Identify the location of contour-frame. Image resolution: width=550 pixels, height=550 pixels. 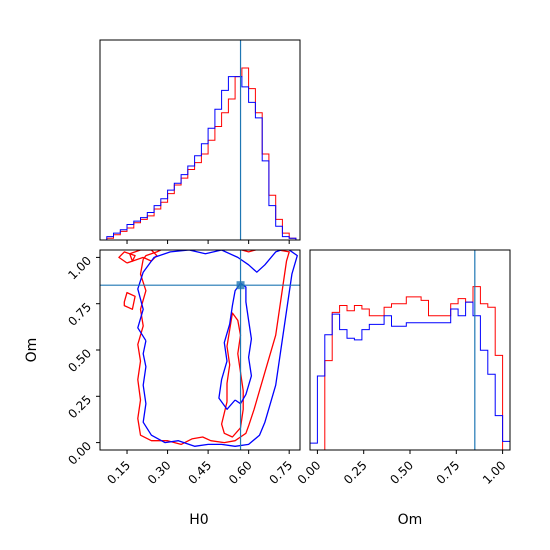
(200, 350).